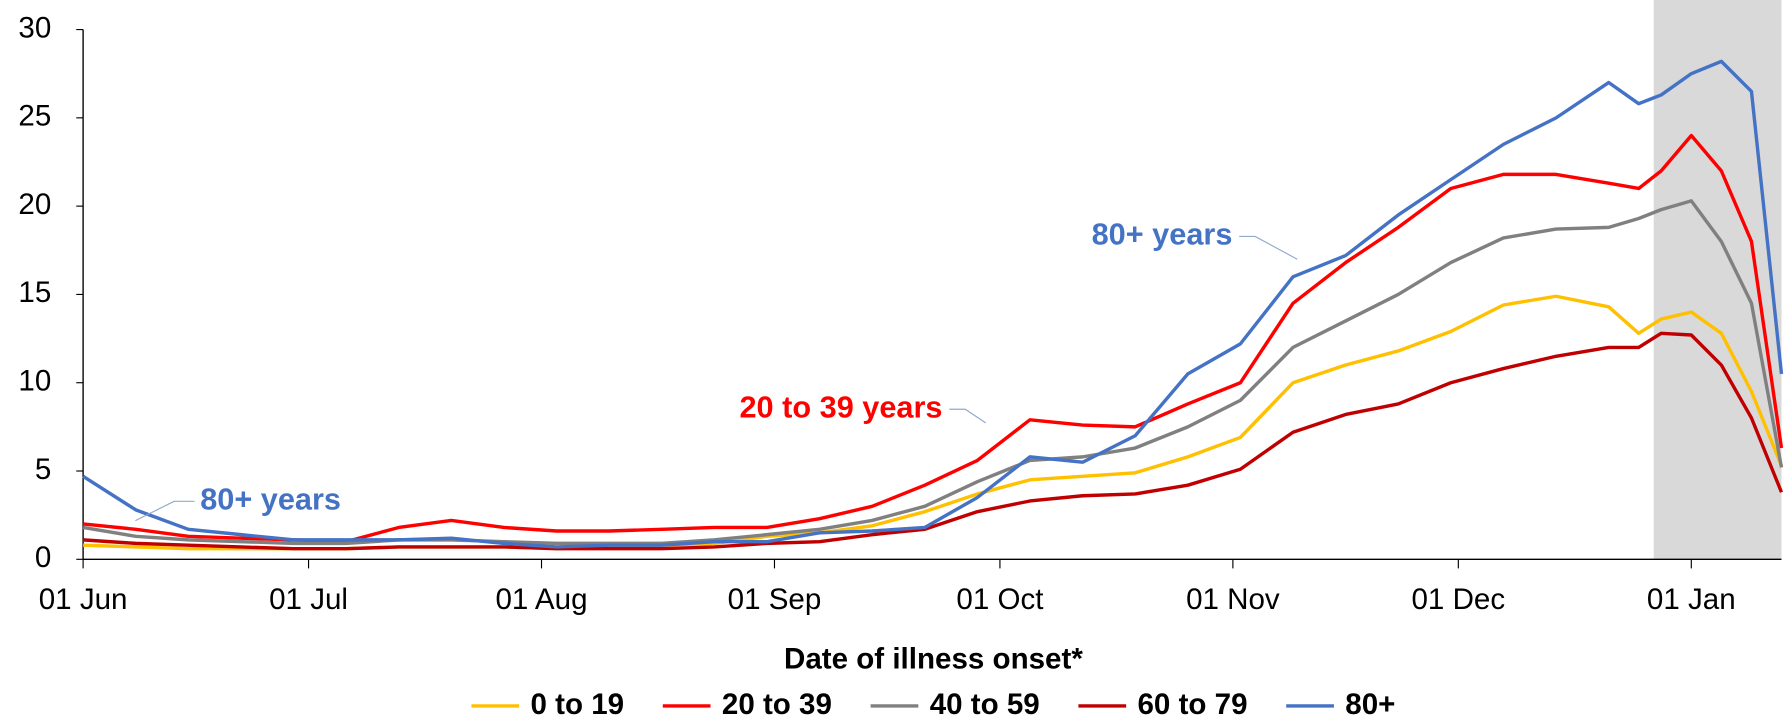 The height and width of the screenshot is (728, 1785). Describe the element at coordinates (578, 704) in the screenshot. I see `legend-label: 0 to 19` at that location.